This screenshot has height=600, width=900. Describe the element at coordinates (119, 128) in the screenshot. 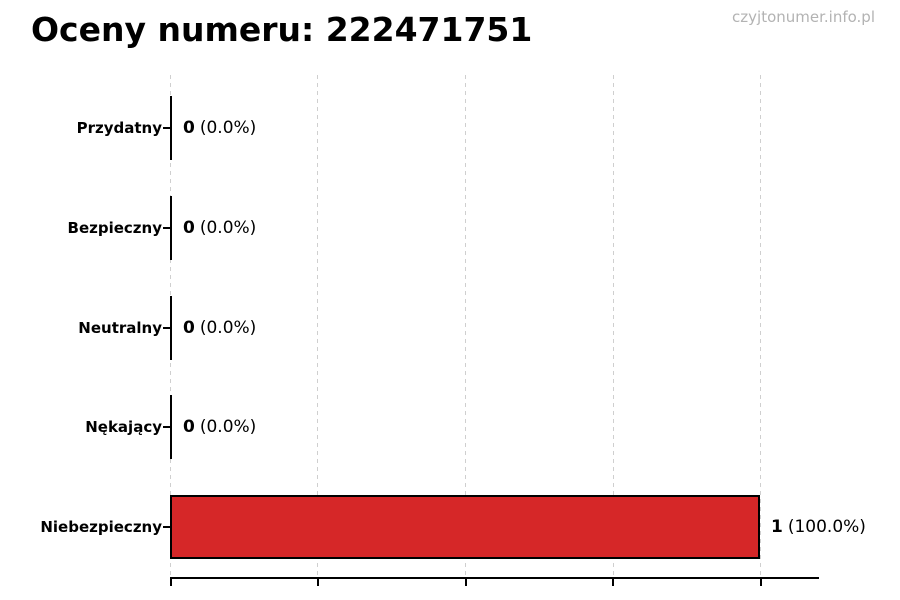

I see `category-label-przydatny: Przydatny` at that location.